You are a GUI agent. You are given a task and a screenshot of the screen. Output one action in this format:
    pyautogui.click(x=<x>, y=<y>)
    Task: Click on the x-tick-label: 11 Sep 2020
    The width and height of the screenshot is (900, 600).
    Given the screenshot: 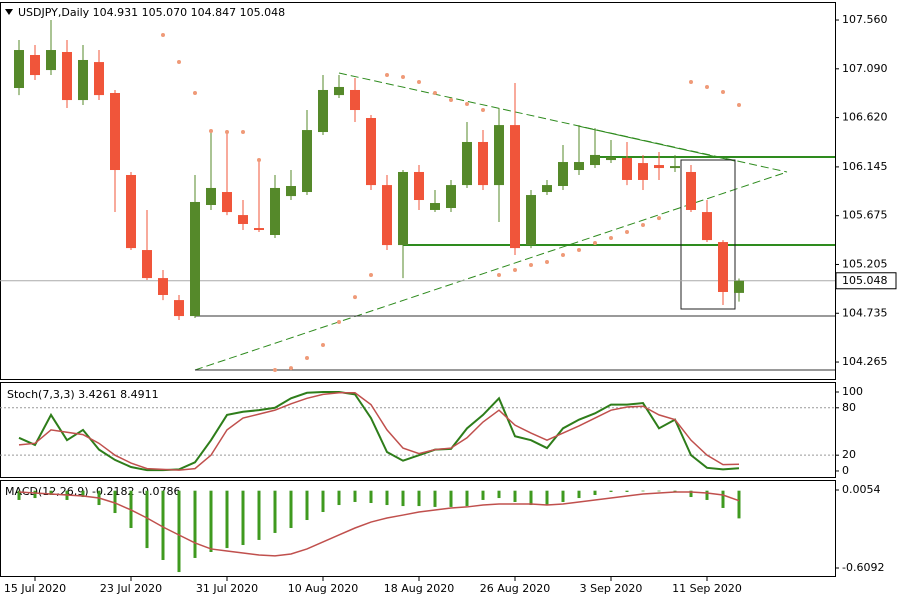 What is the action you would take?
    pyautogui.click(x=707, y=588)
    